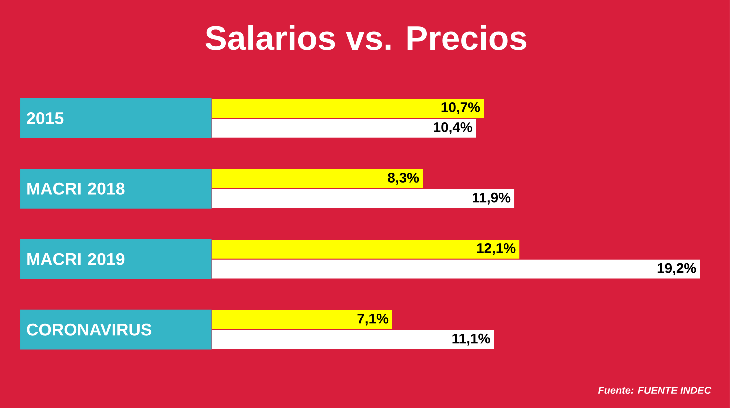  Describe the element at coordinates (677, 269) in the screenshot. I see `data-label: 19,2%` at that location.